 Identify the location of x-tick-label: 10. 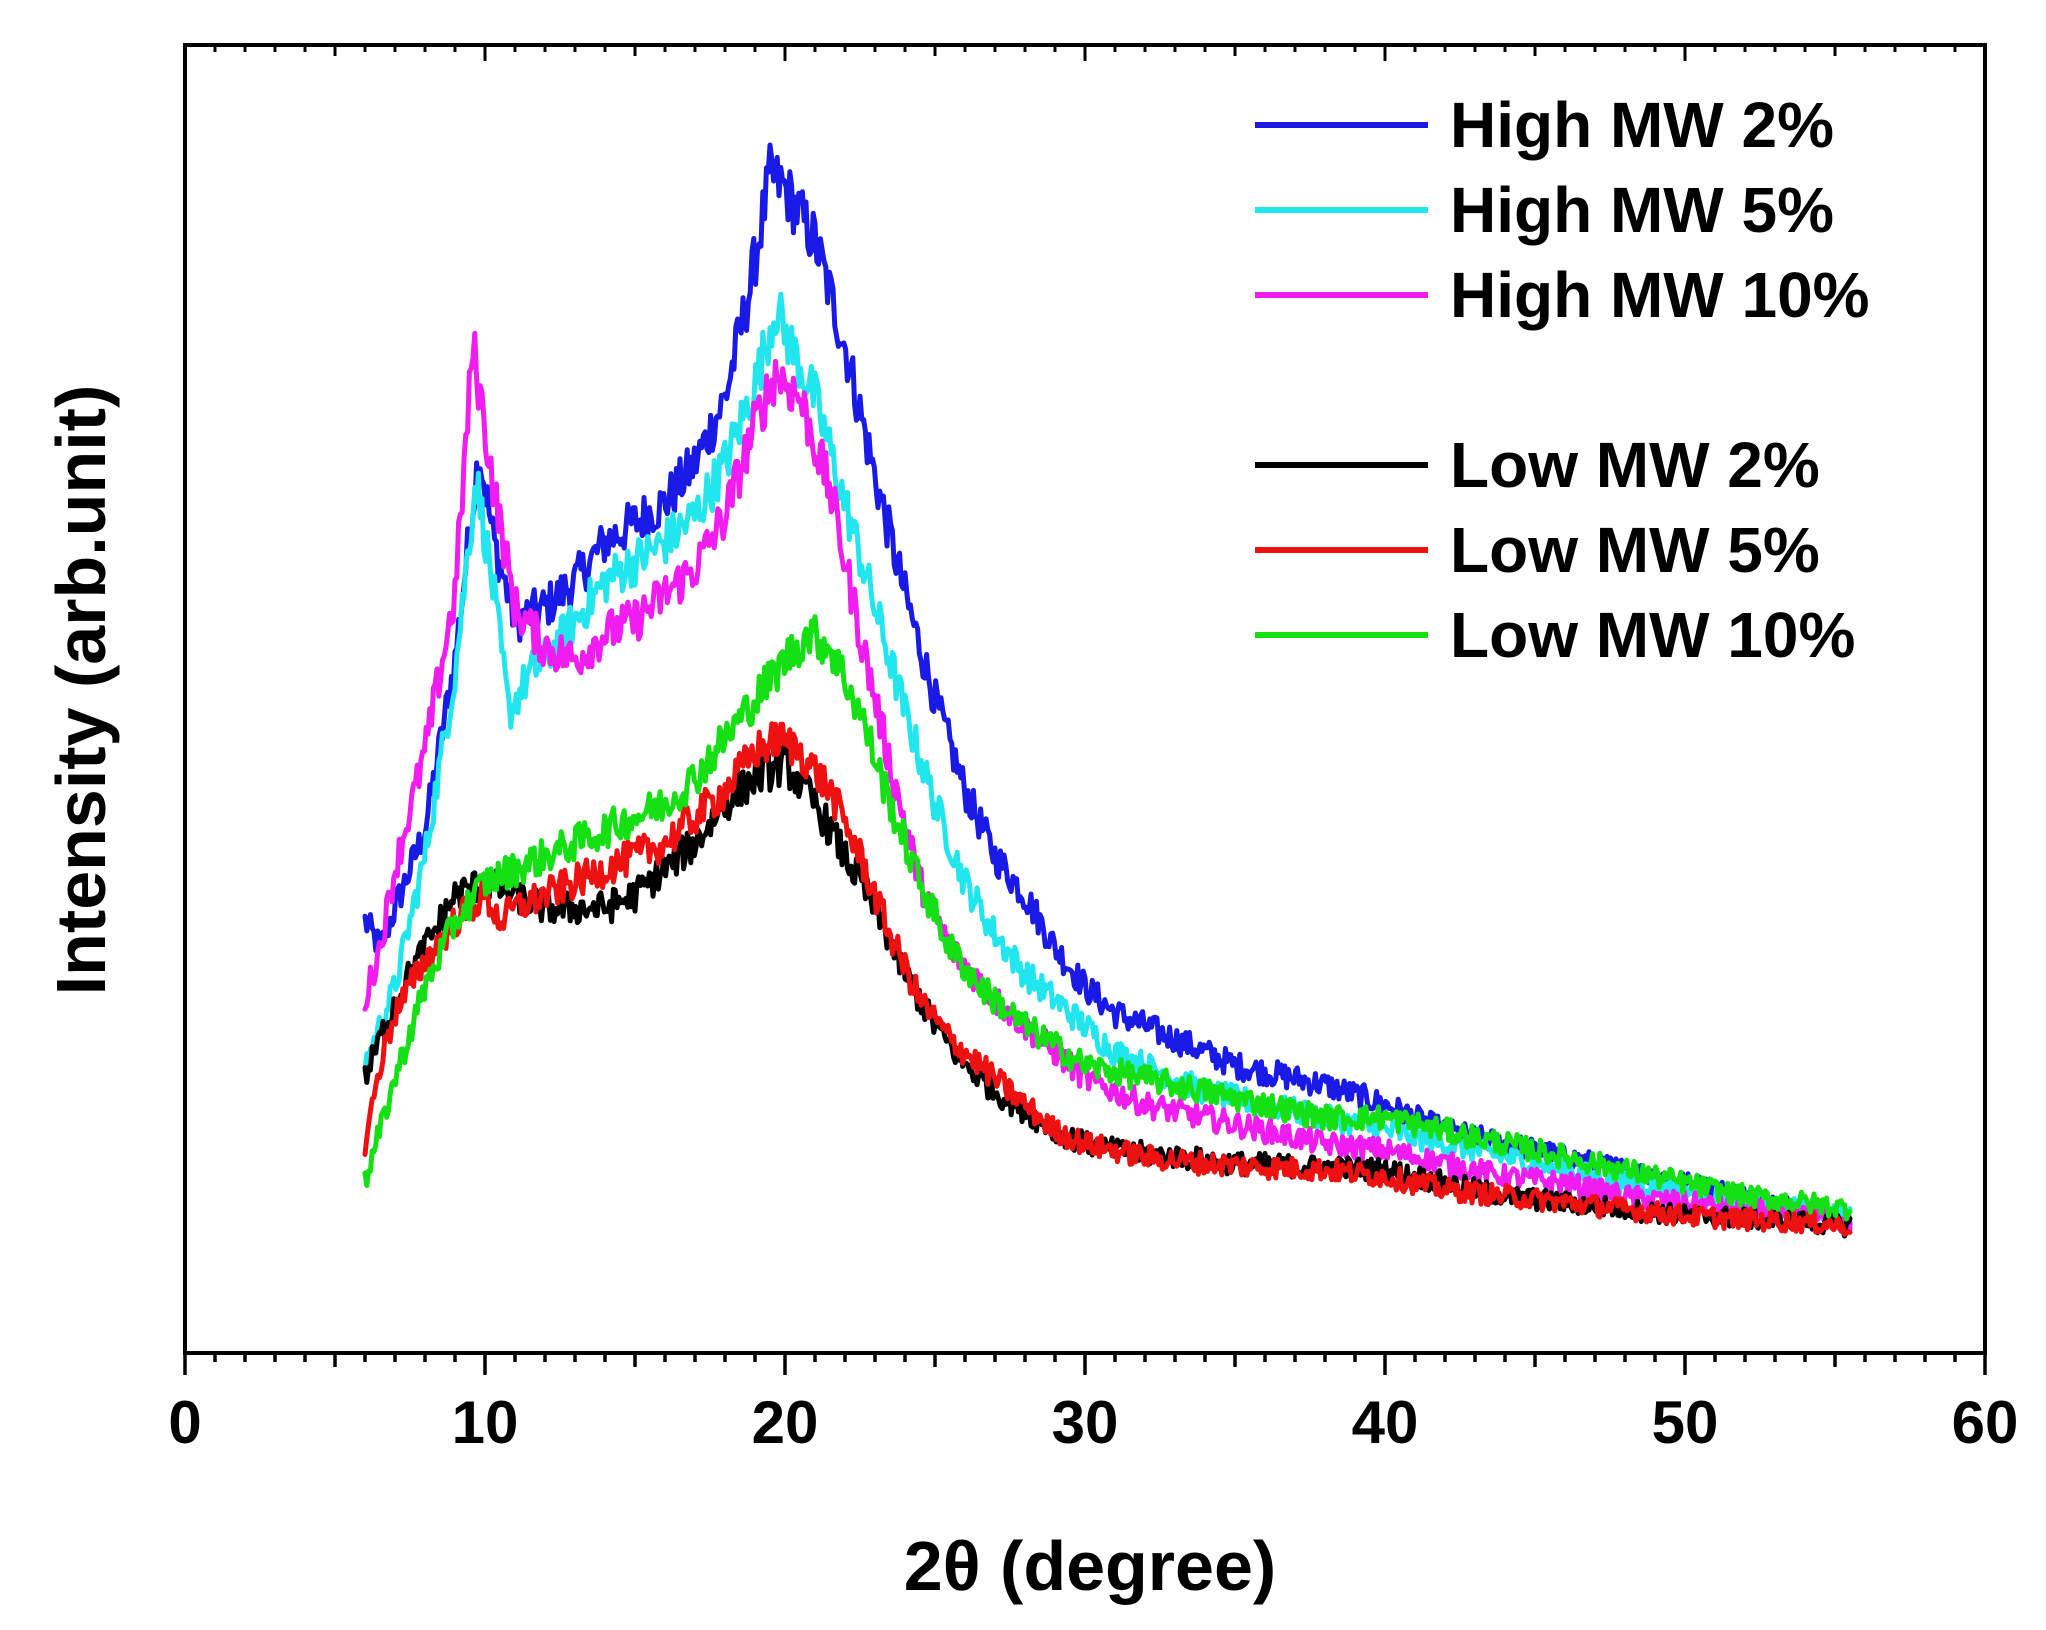
(485, 1422).